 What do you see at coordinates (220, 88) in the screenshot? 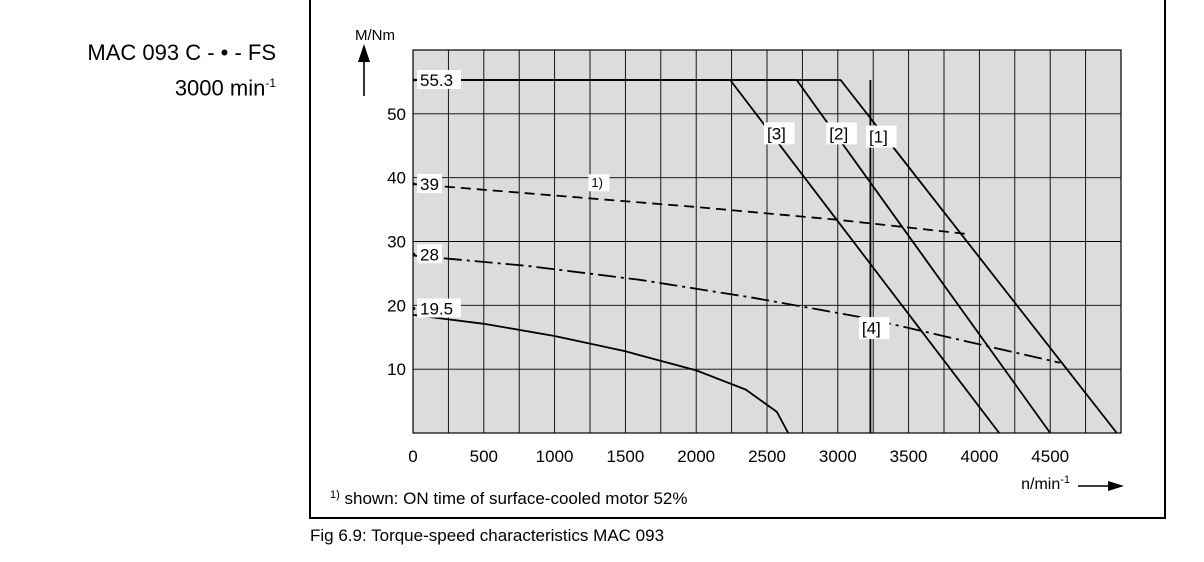
I see `rated-speed-value: 3000 min` at bounding box center [220, 88].